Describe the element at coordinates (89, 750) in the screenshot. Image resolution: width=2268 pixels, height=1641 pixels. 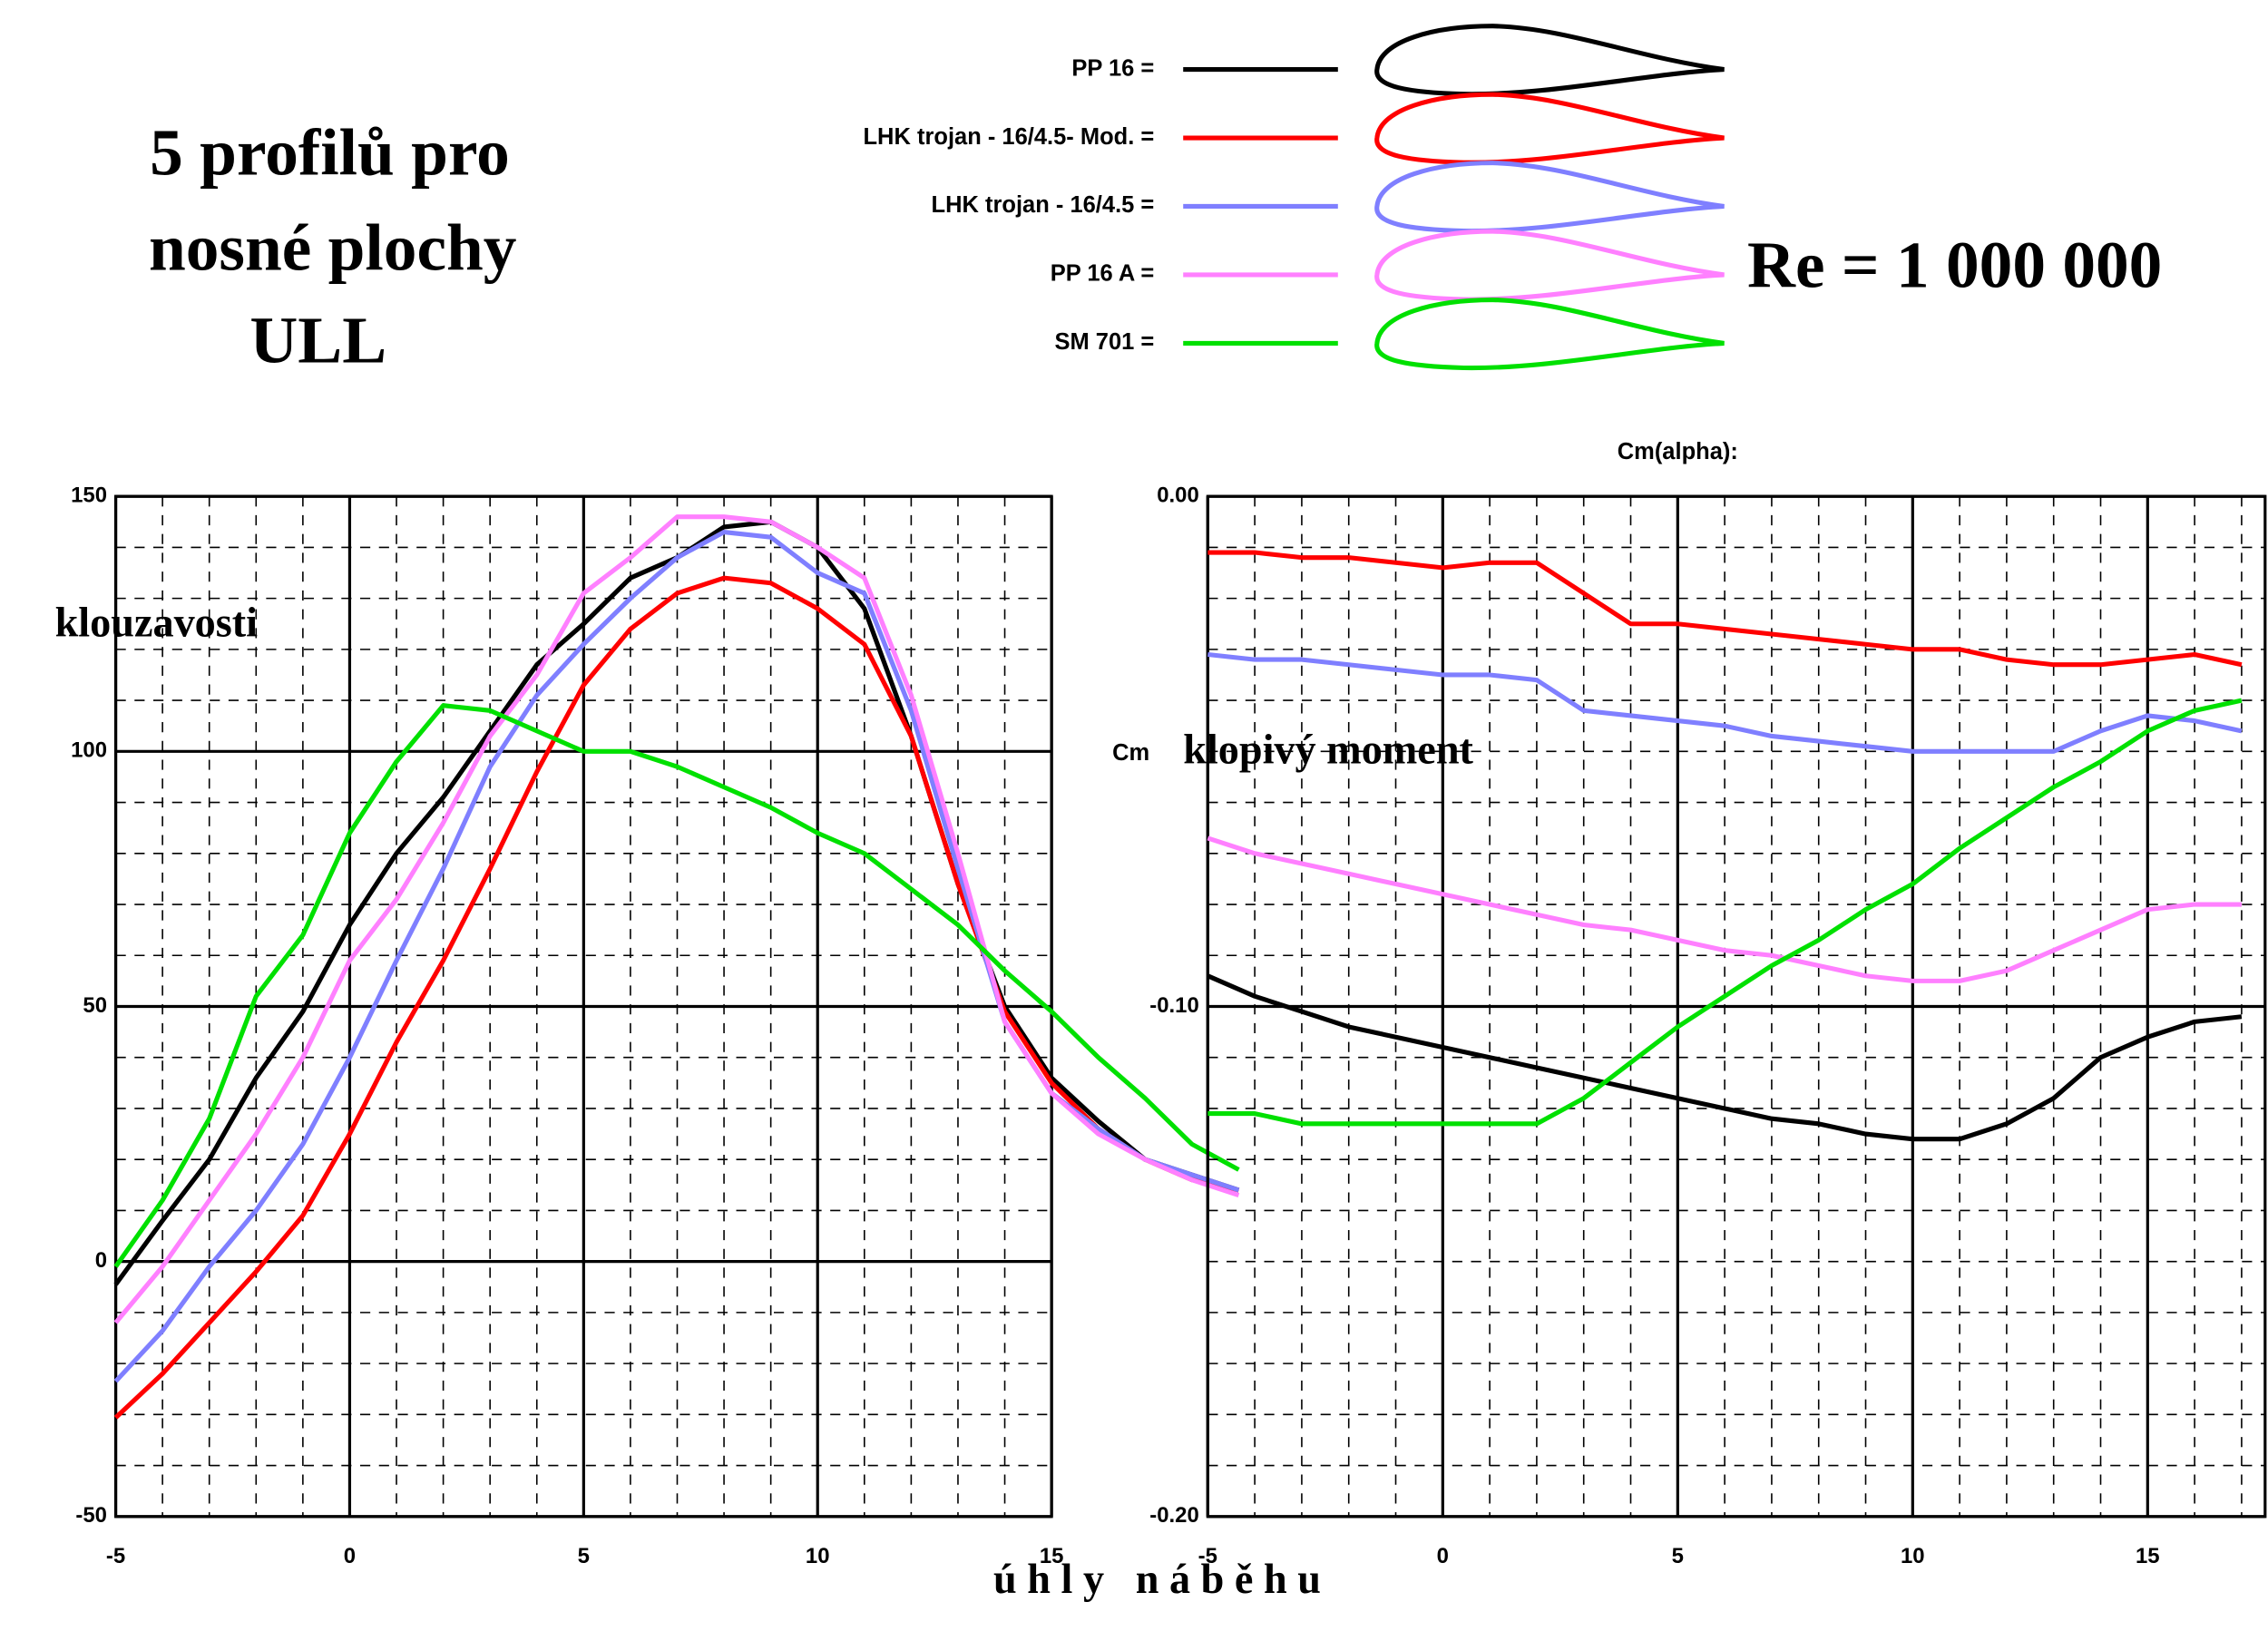
I see `y-tick-label: 100` at that location.